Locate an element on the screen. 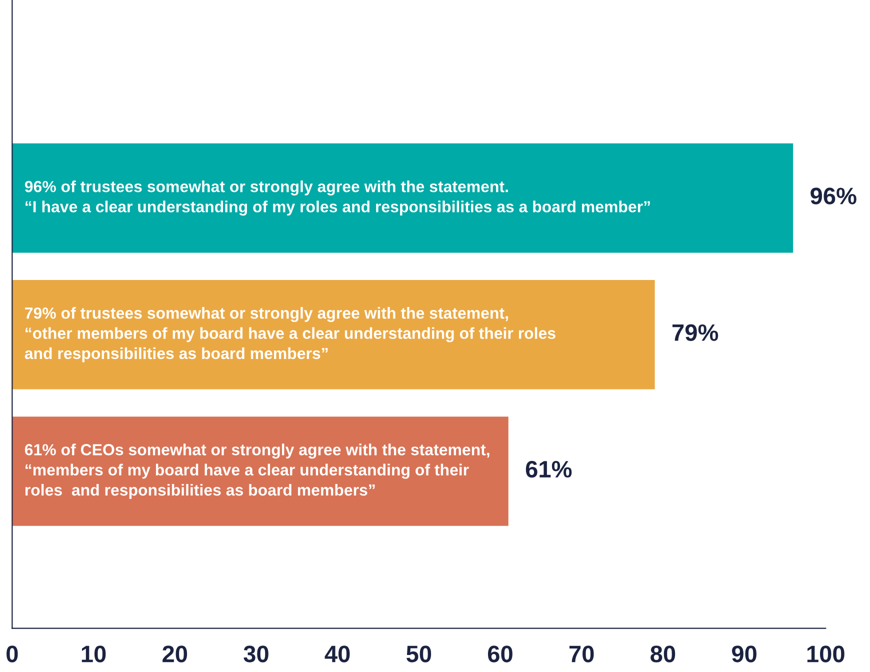 This screenshot has height=672, width=870. x-tick-label: 70 is located at coordinates (581, 654).